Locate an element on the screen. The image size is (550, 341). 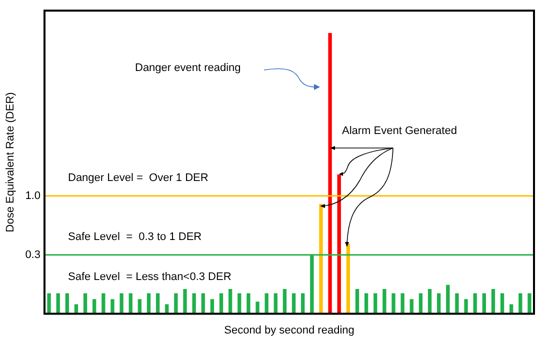
y-axis-title: Dose Equivalent Rate (DER) is located at coordinates (10, 162).